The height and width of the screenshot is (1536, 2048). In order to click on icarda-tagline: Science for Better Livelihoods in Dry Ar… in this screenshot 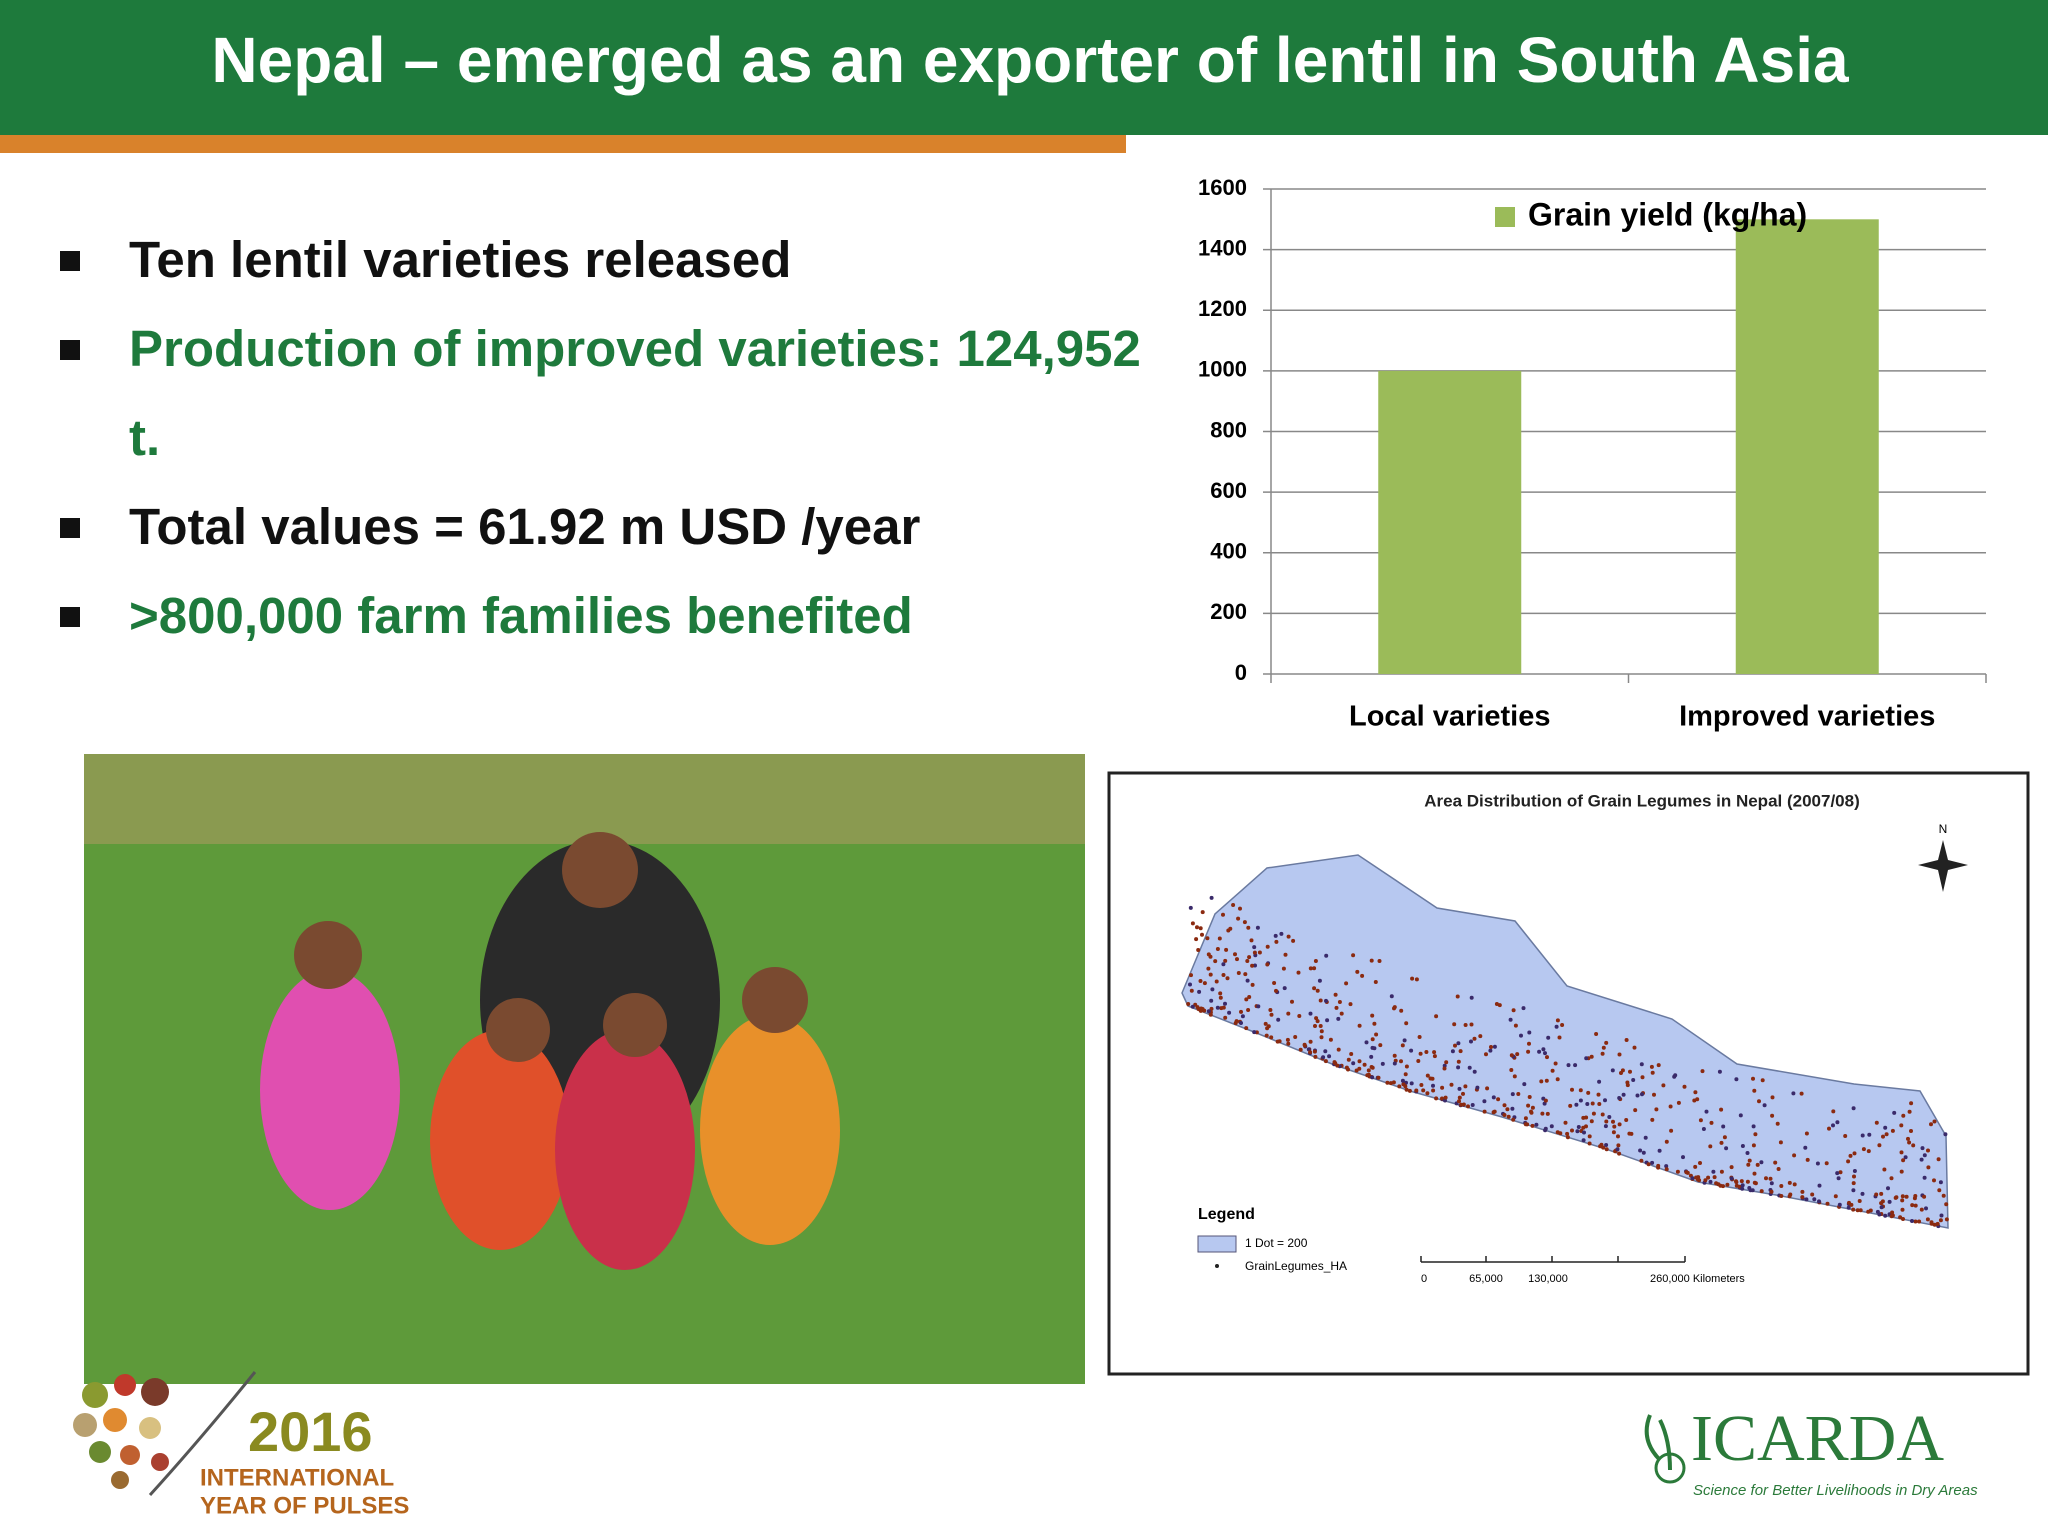, I will do `click(1835, 1490)`.